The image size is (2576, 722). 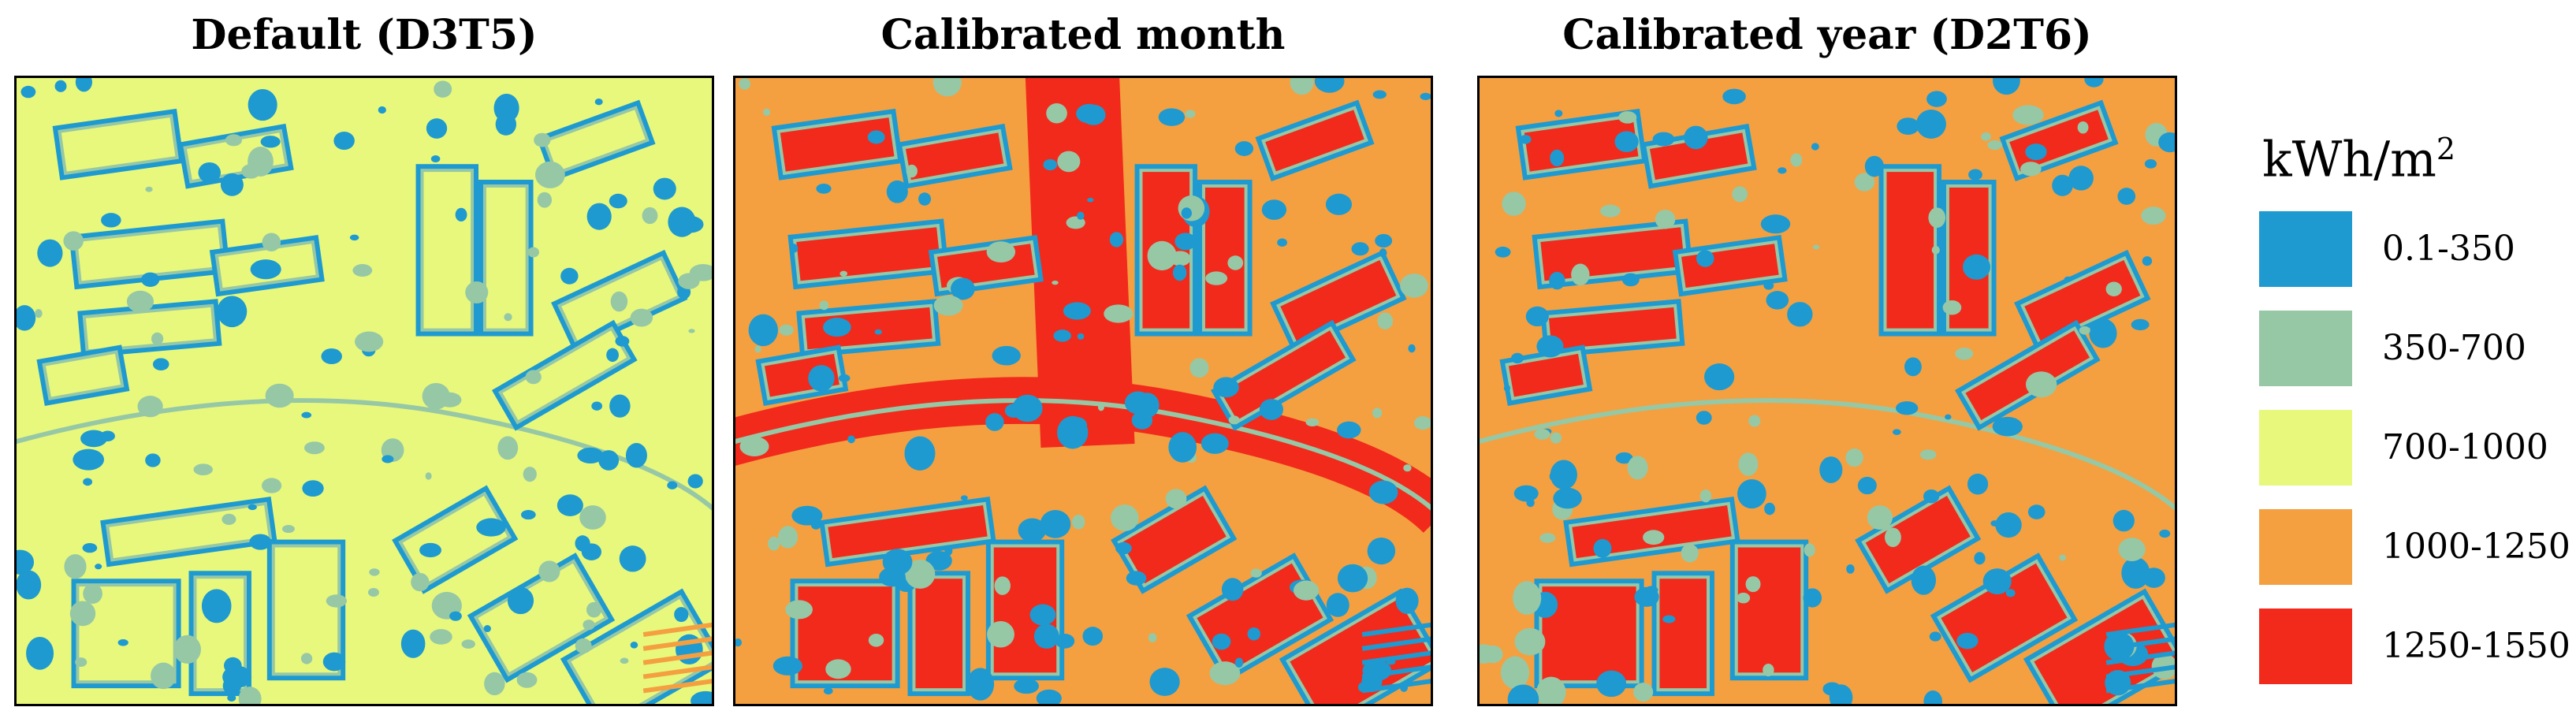 What do you see at coordinates (2476, 547) in the screenshot?
I see `legend-label: 1000-1250` at bounding box center [2476, 547].